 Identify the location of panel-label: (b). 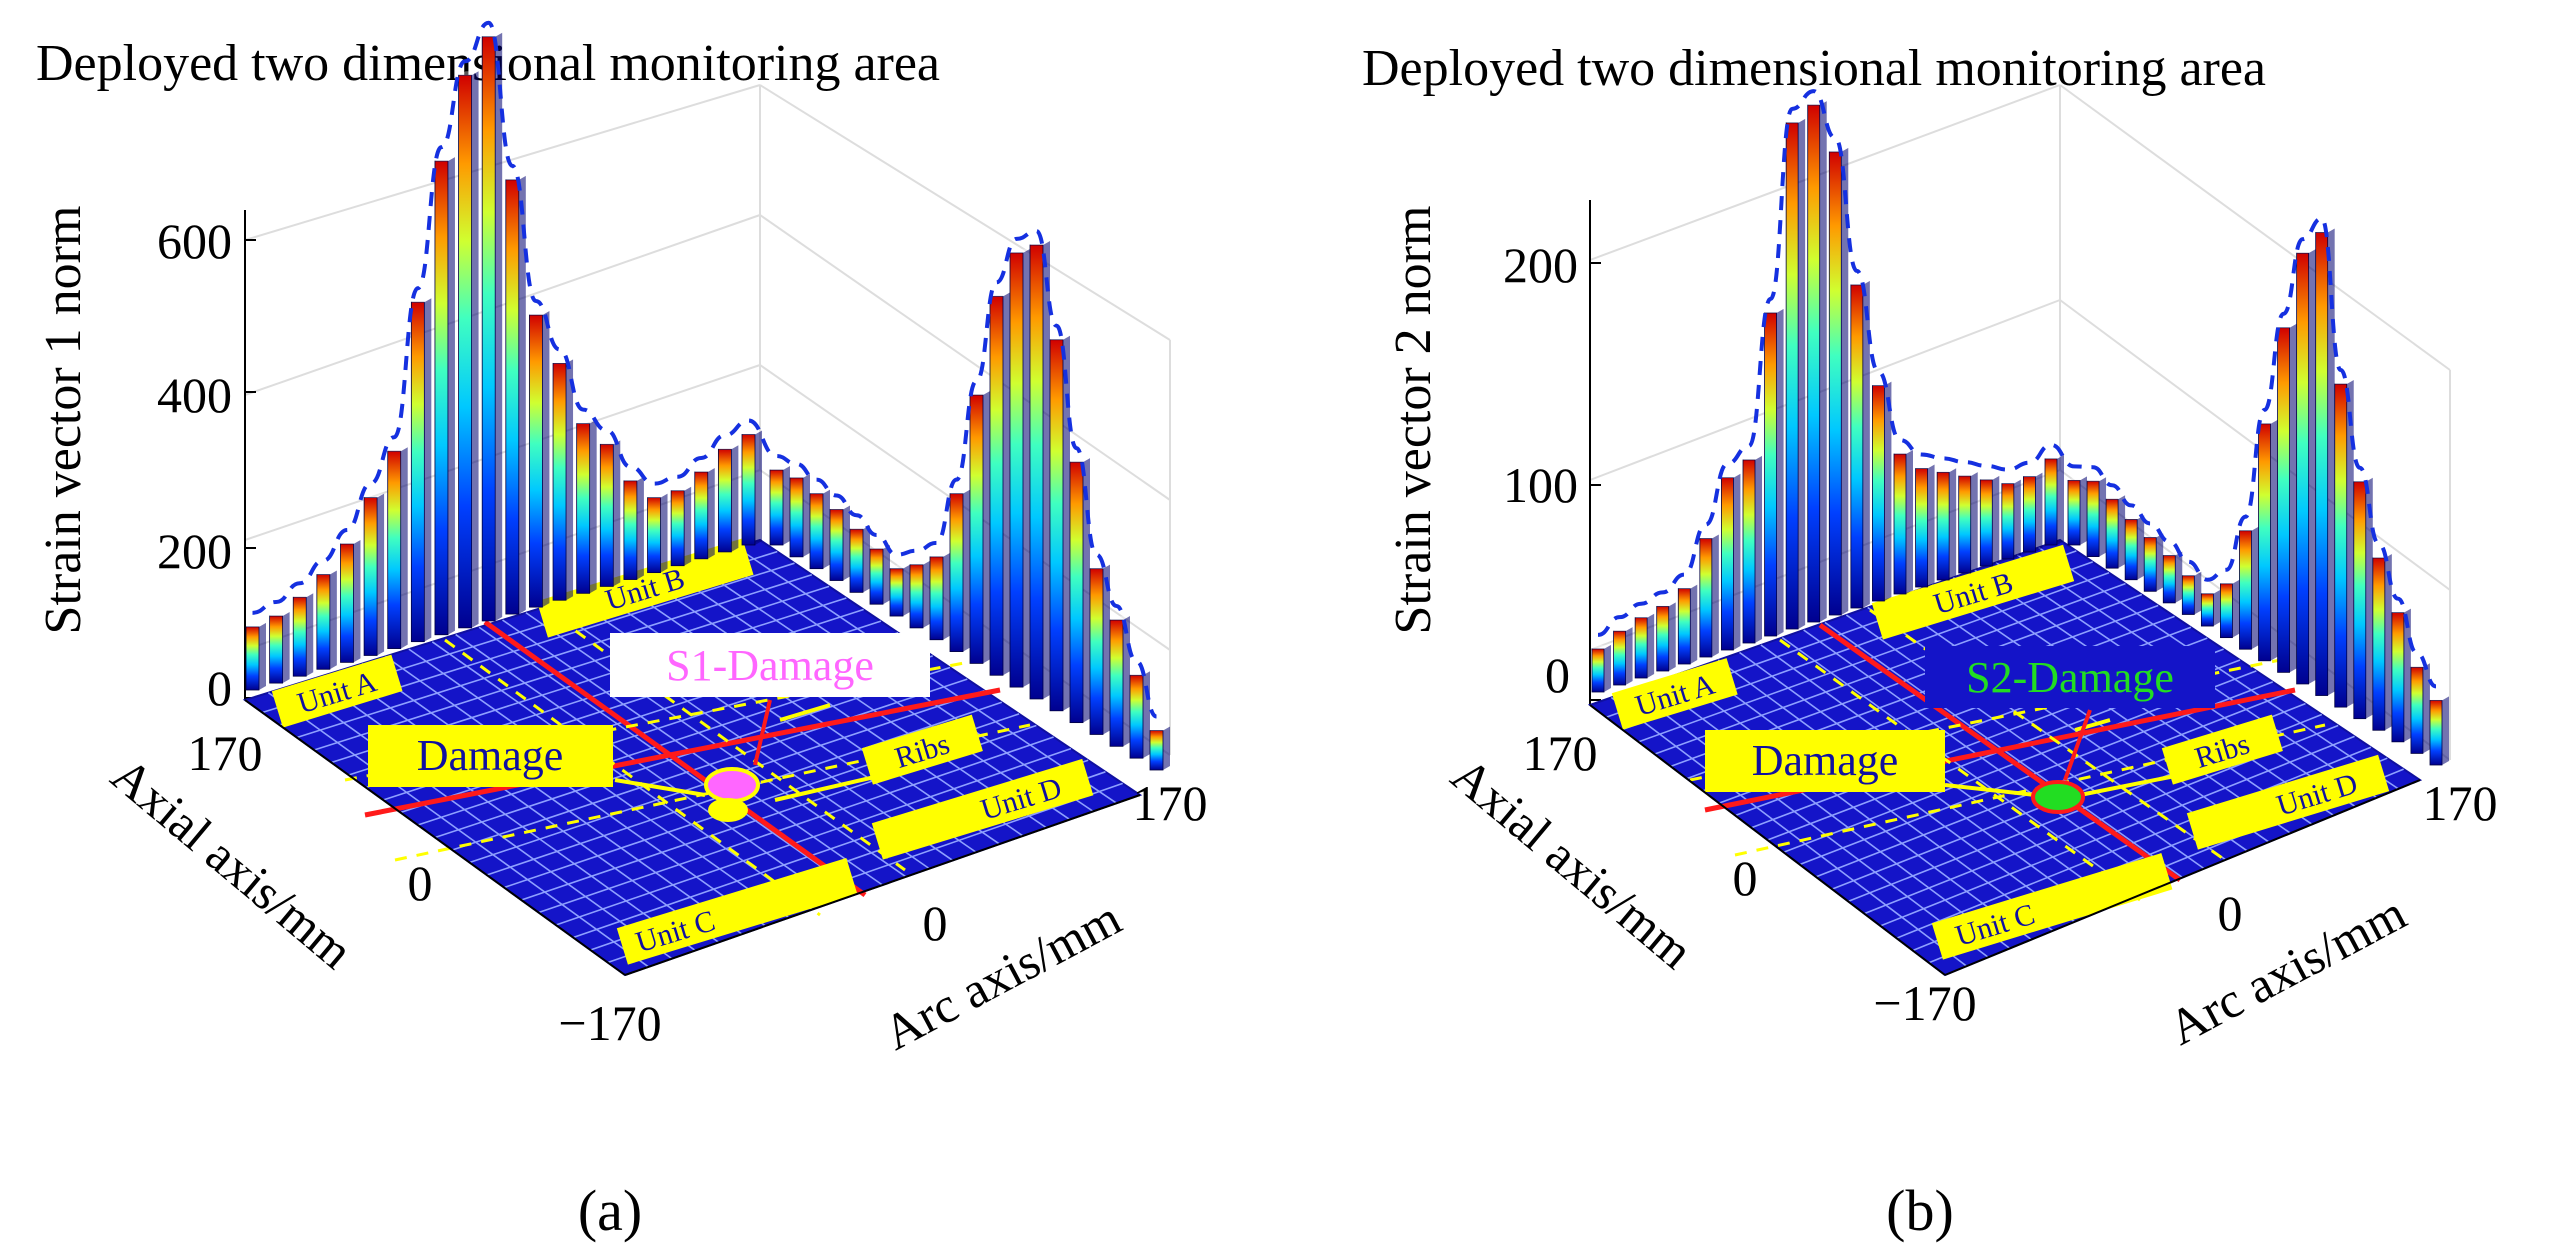
(1920, 1210).